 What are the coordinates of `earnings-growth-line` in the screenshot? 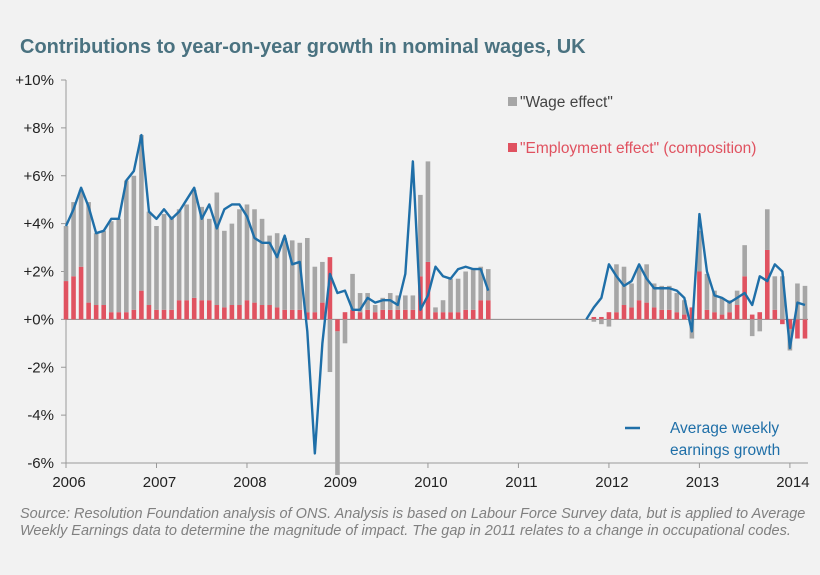 It's located at (695, 281).